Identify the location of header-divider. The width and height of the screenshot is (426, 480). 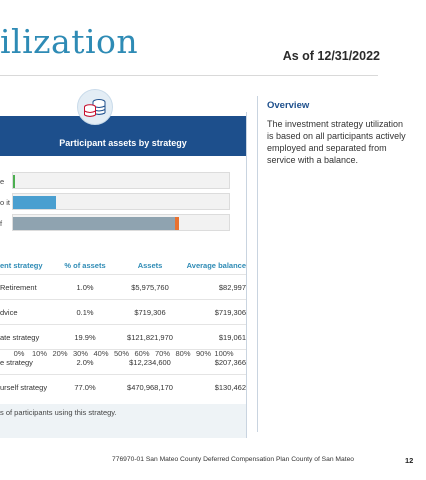
(189, 75).